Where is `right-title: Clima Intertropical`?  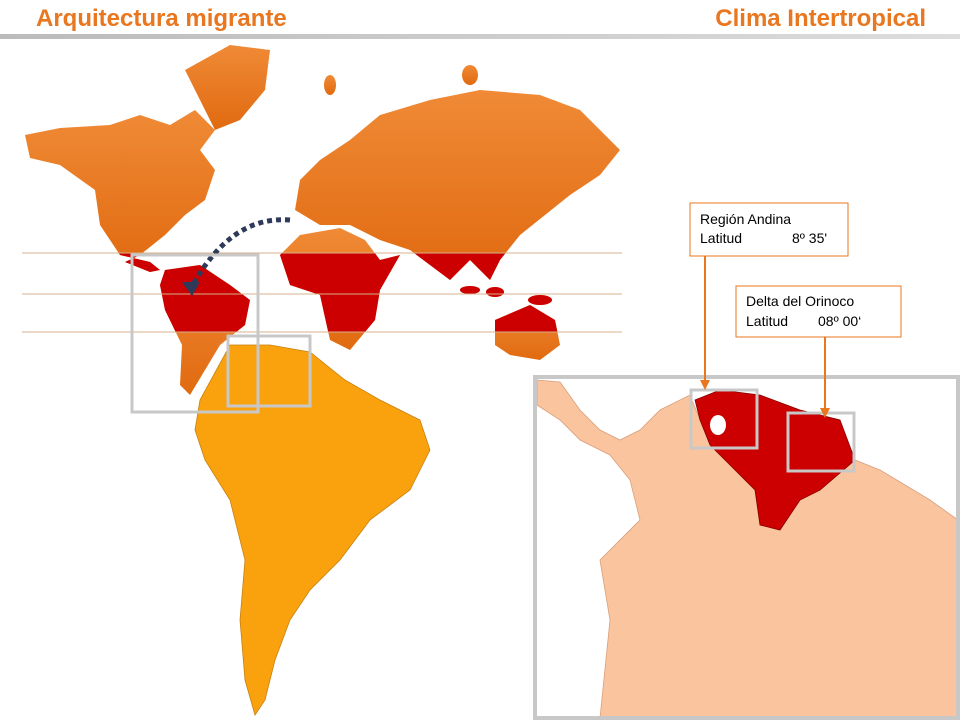 right-title: Clima Intertropical is located at coordinates (820, 18).